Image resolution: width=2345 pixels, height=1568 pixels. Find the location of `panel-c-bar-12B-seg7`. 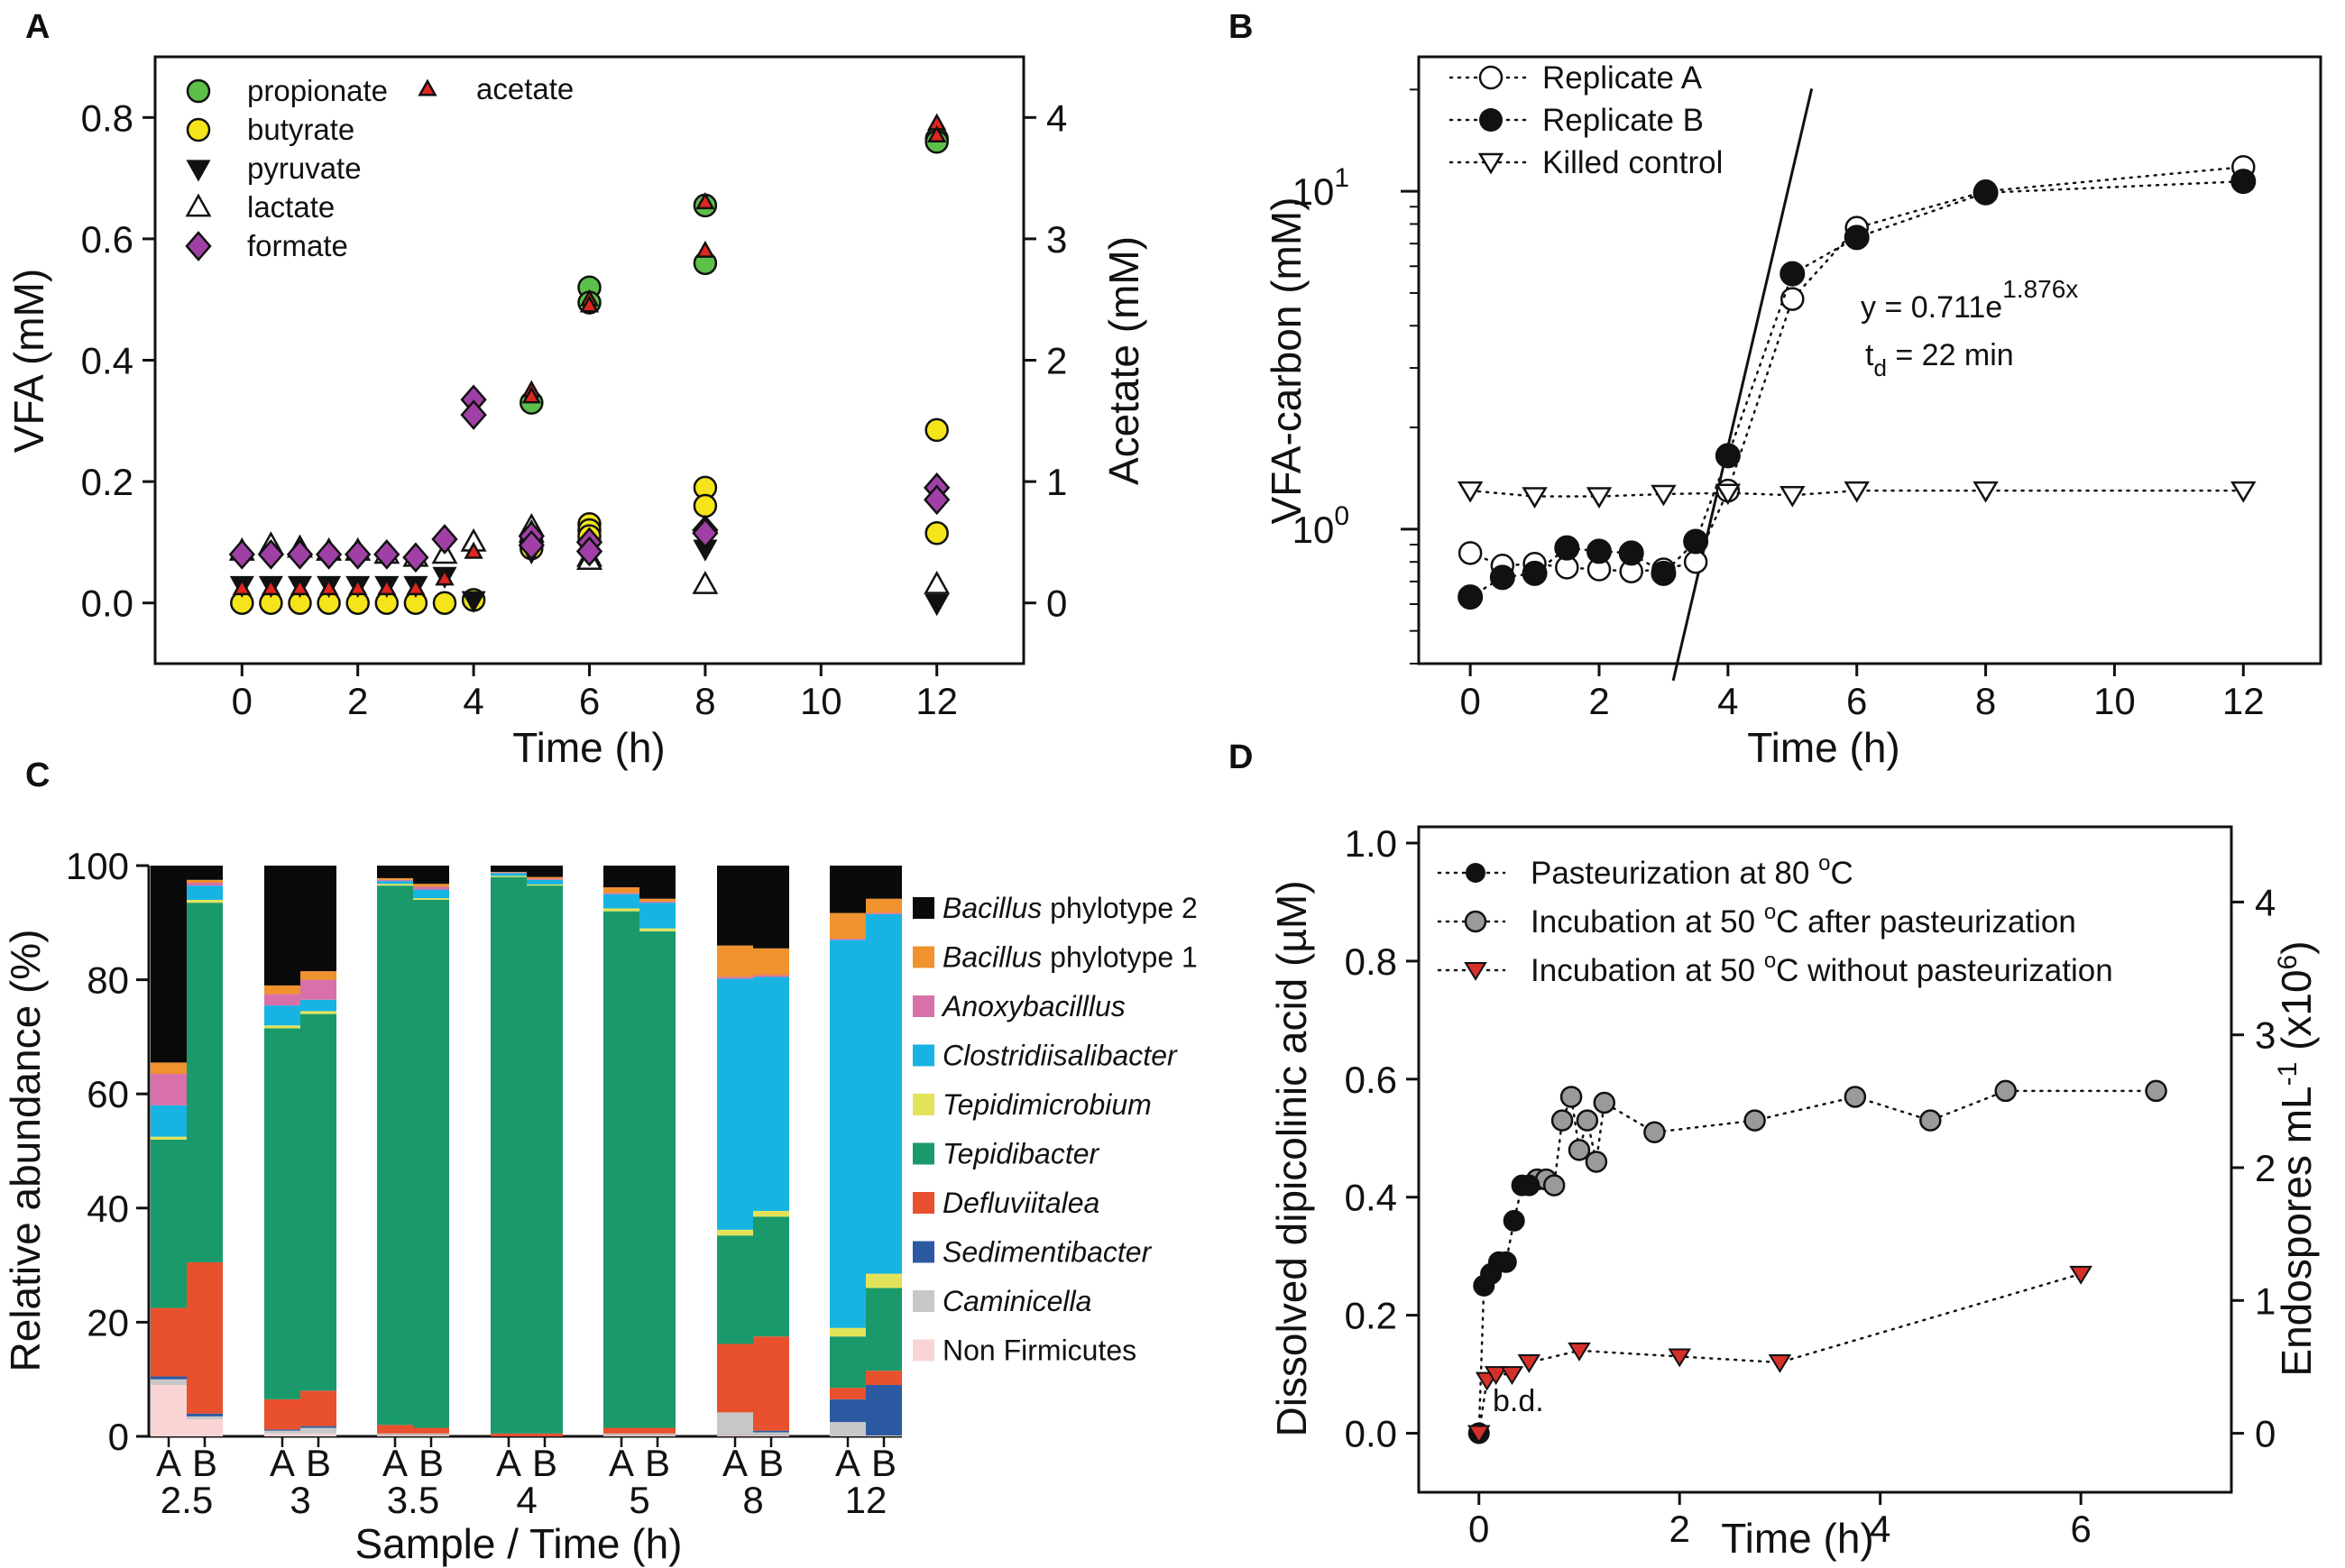

panel-c-bar-12B-seg7 is located at coordinates (884, 913).